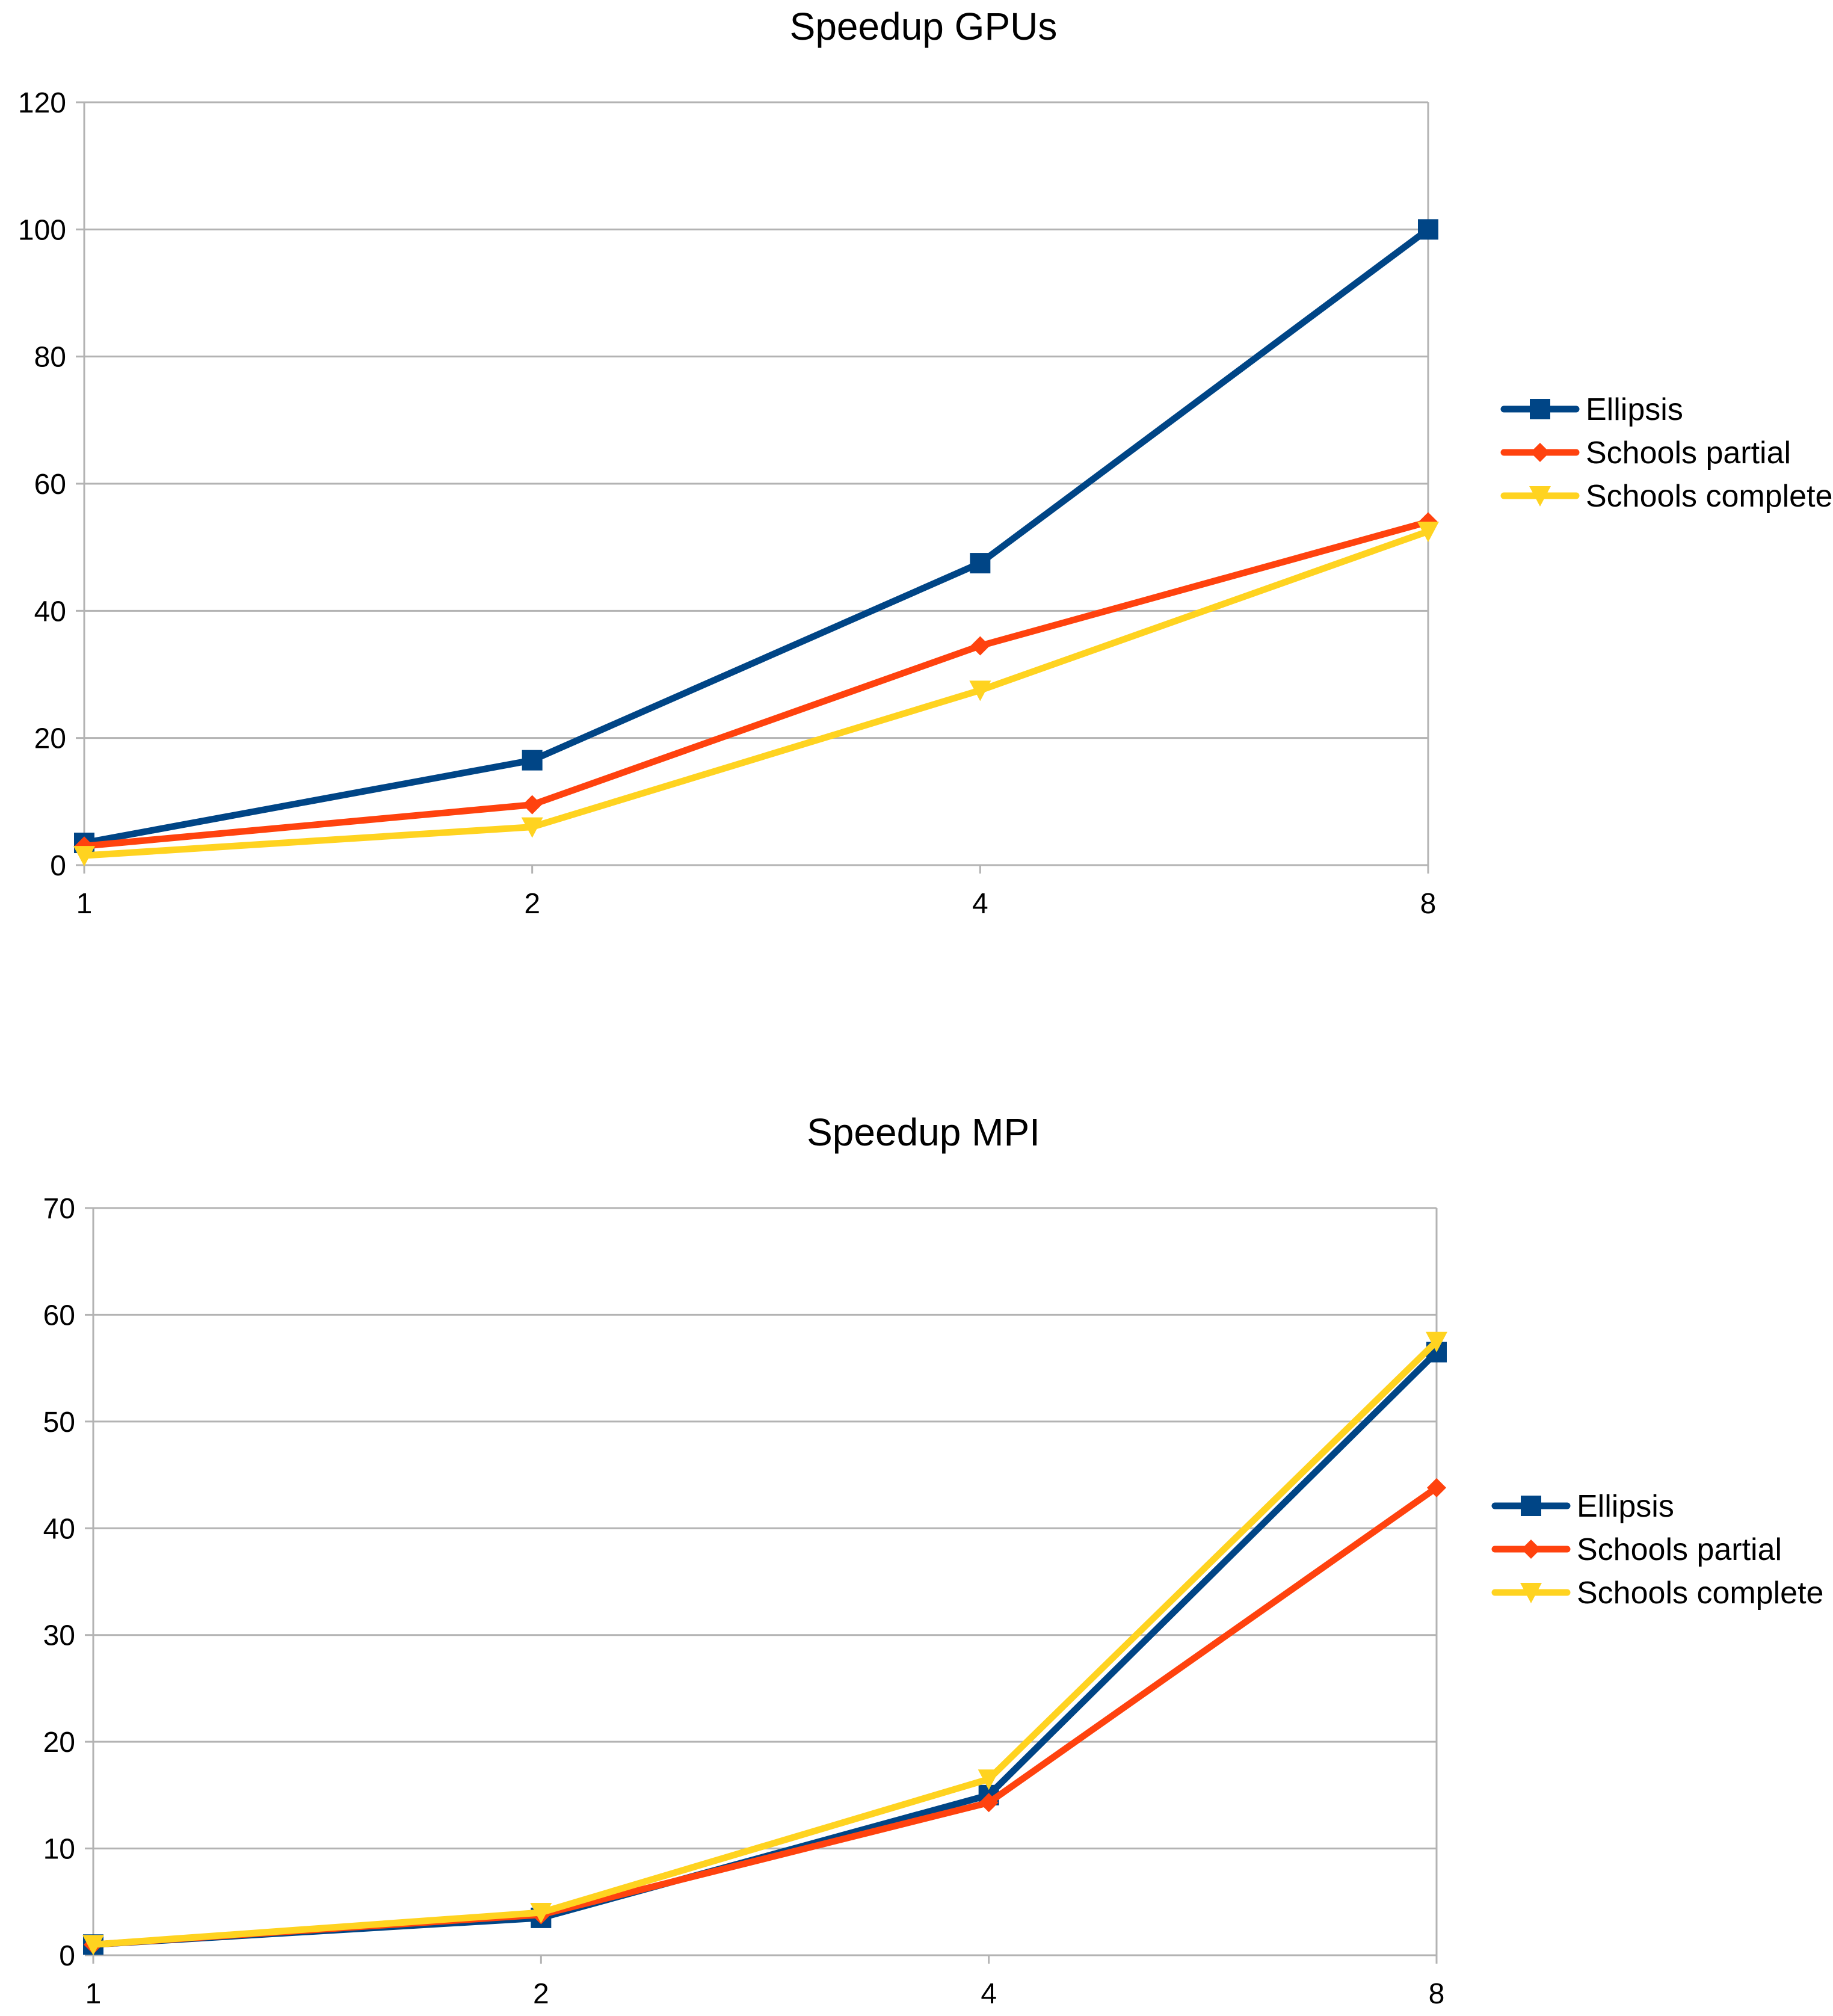 This screenshot has width=1833, height=2016. What do you see at coordinates (59, 1850) in the screenshot?
I see `y-tick-label: 10` at bounding box center [59, 1850].